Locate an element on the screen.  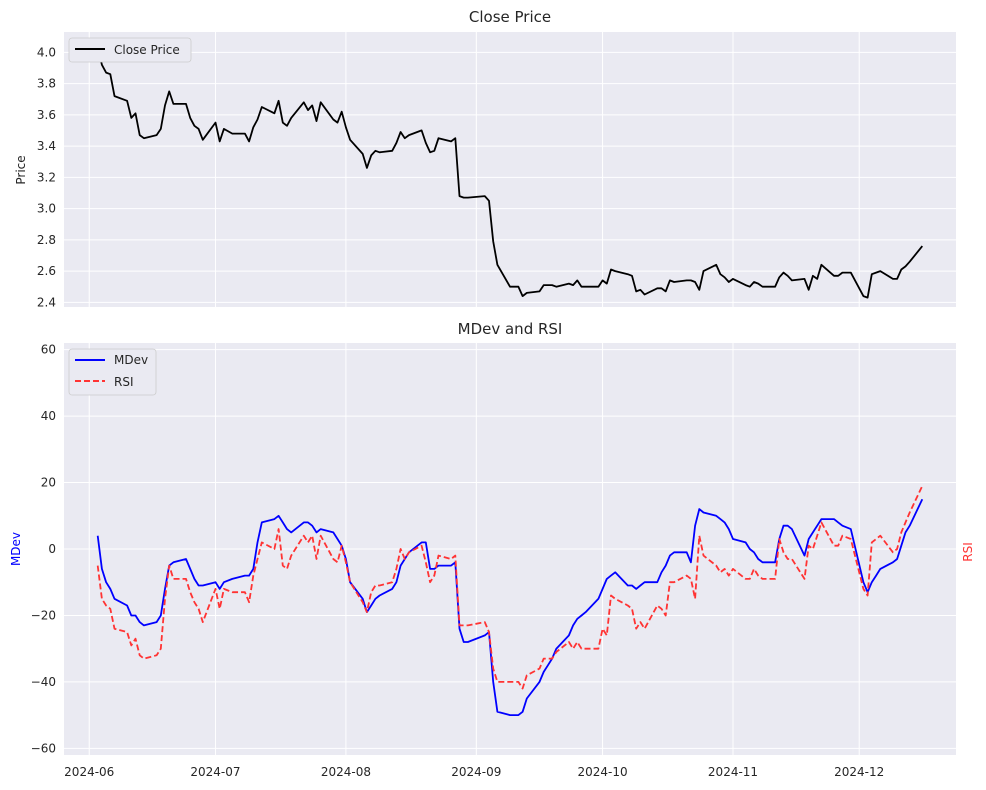
y-tick-label: 3.4 is located at coordinates (46, 146).